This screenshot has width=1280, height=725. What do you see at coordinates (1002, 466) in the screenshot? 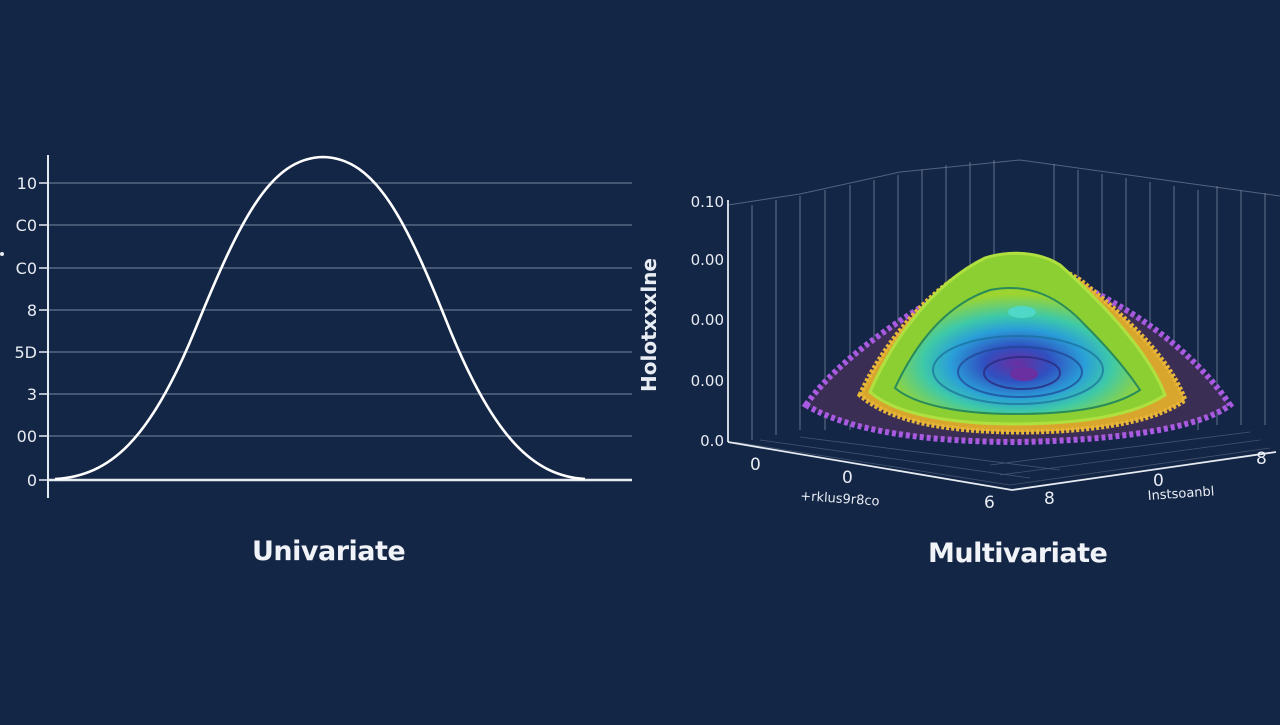
I see `floor-front-edges` at bounding box center [1002, 466].